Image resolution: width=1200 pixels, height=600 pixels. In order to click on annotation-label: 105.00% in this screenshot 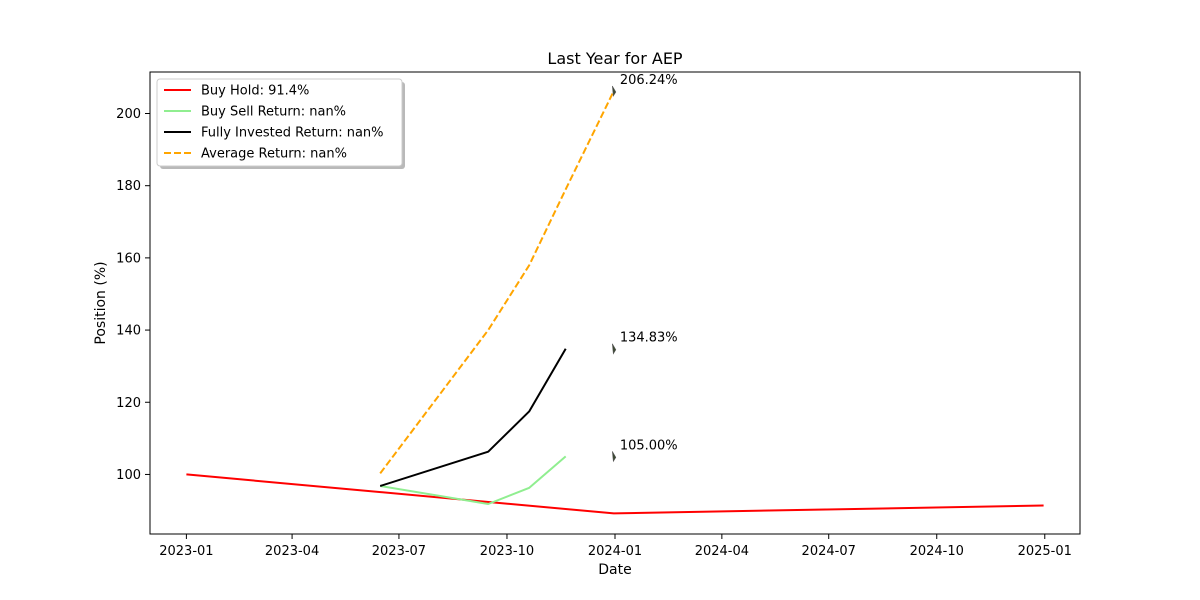, I will do `click(649, 445)`.